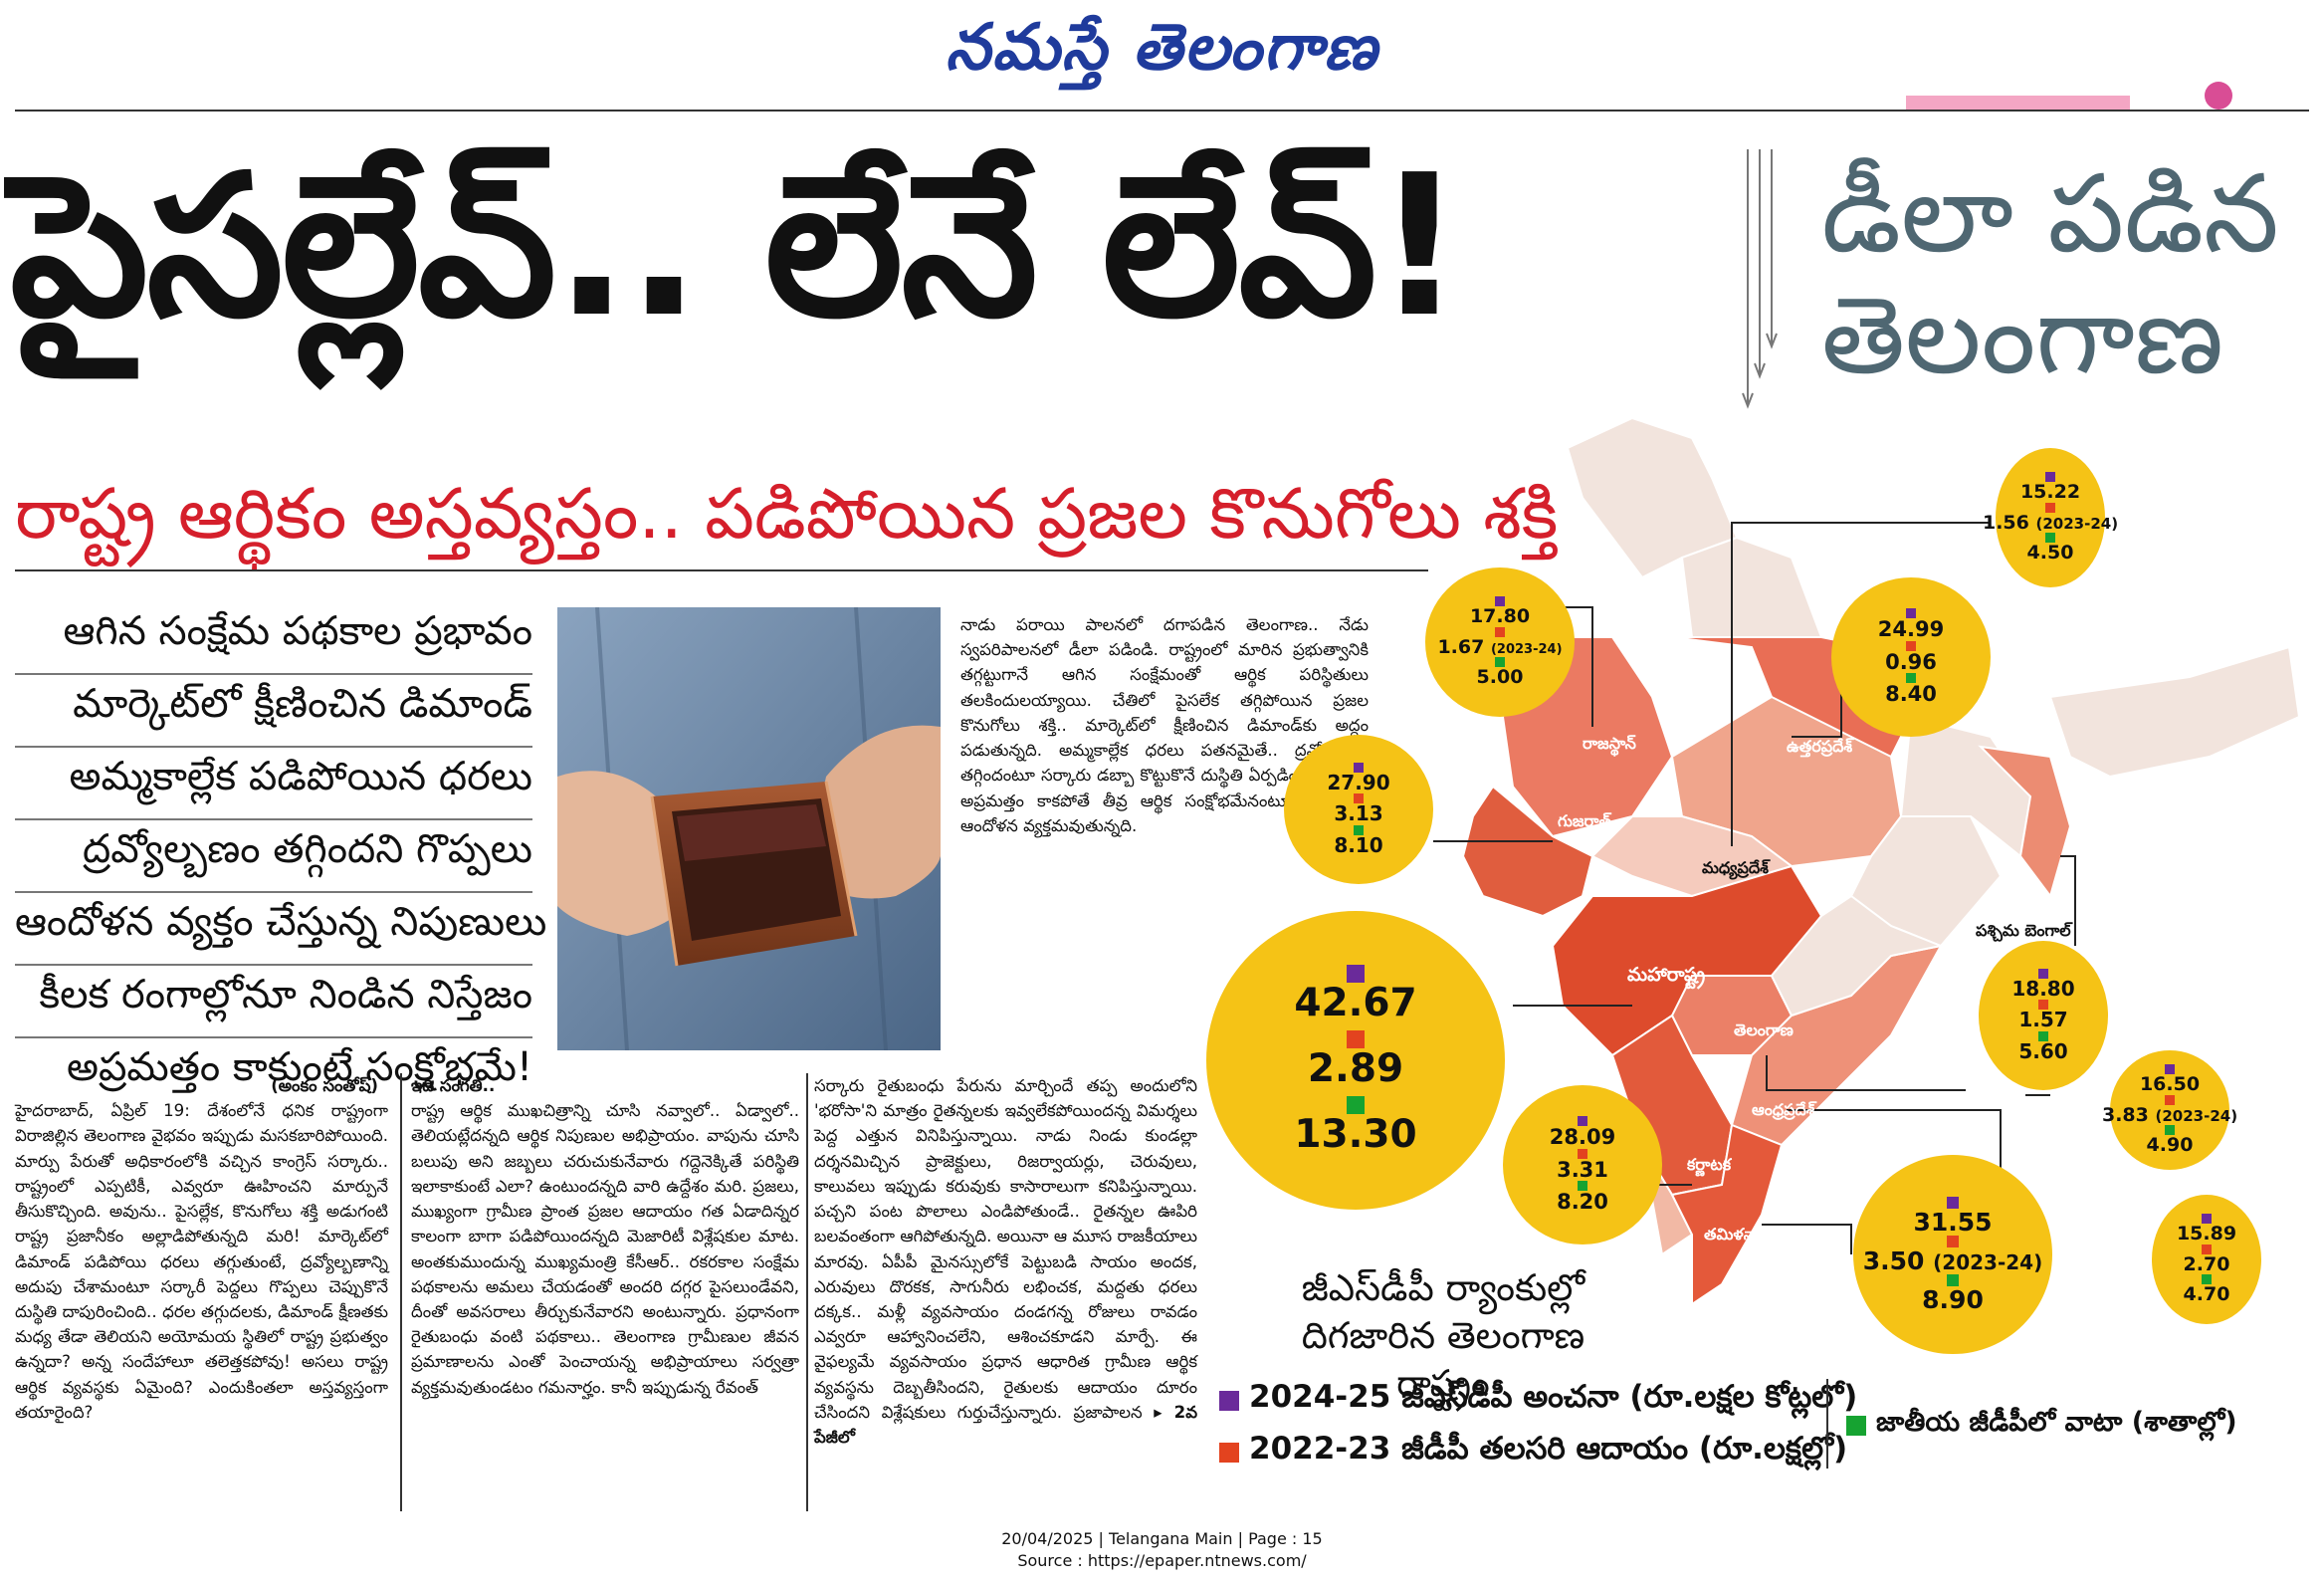 The height and width of the screenshot is (1584, 2324). I want to click on state-label-maharashtra: మహారాష్ట్ర, so click(1666, 975).